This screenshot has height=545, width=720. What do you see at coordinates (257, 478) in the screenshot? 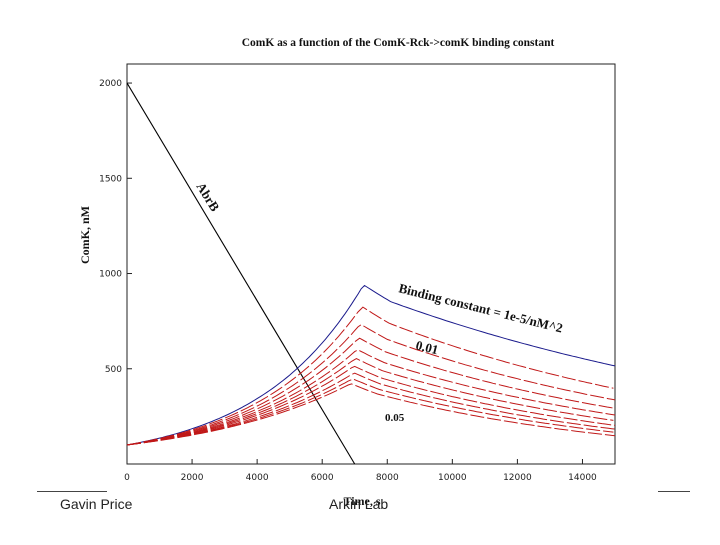
I see `x-tick-label: 4000` at bounding box center [257, 478].